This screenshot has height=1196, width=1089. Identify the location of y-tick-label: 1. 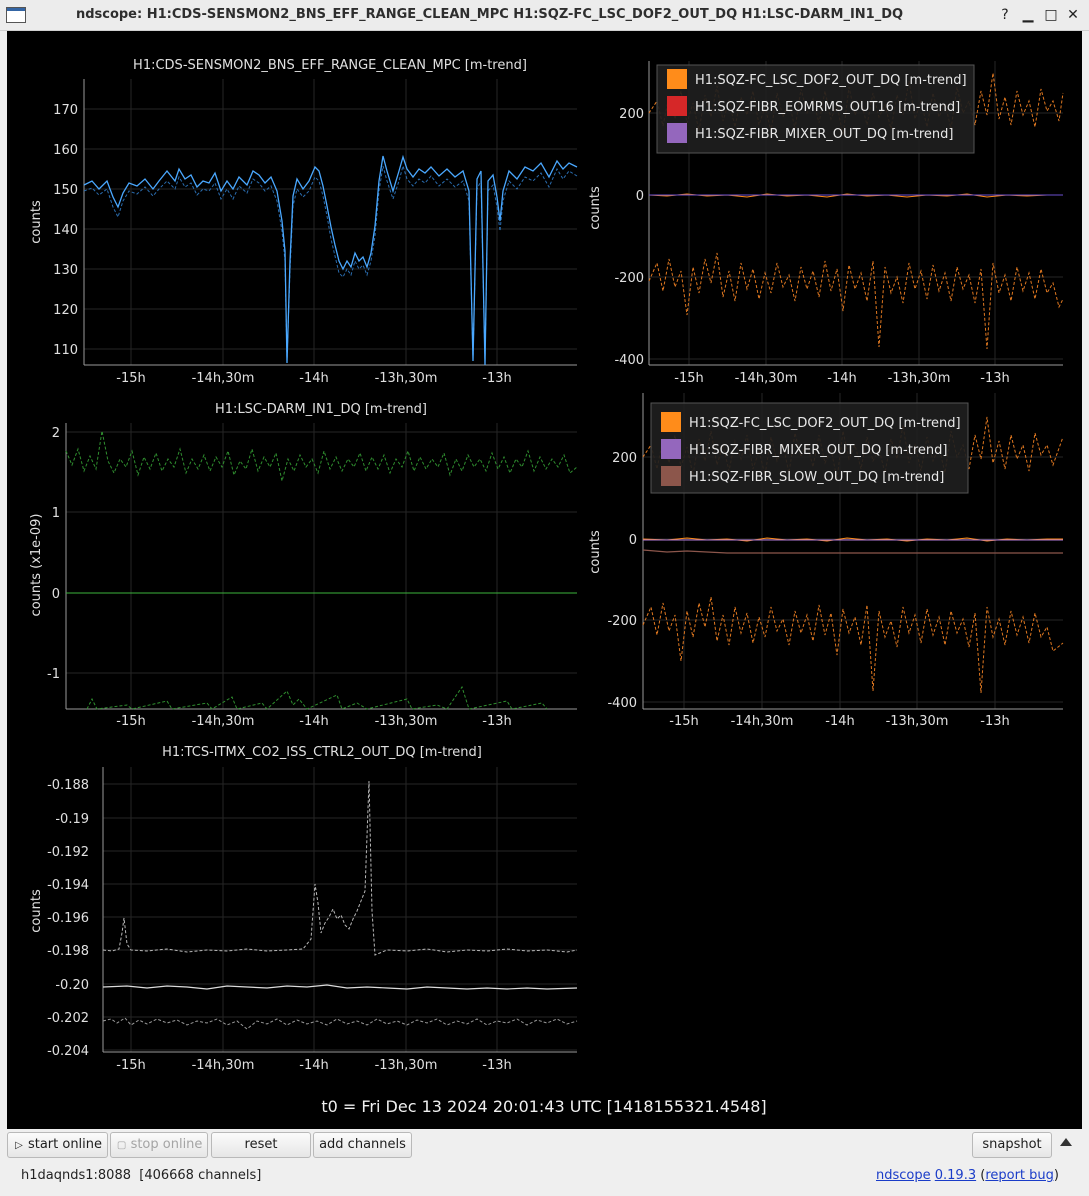
(56, 513).